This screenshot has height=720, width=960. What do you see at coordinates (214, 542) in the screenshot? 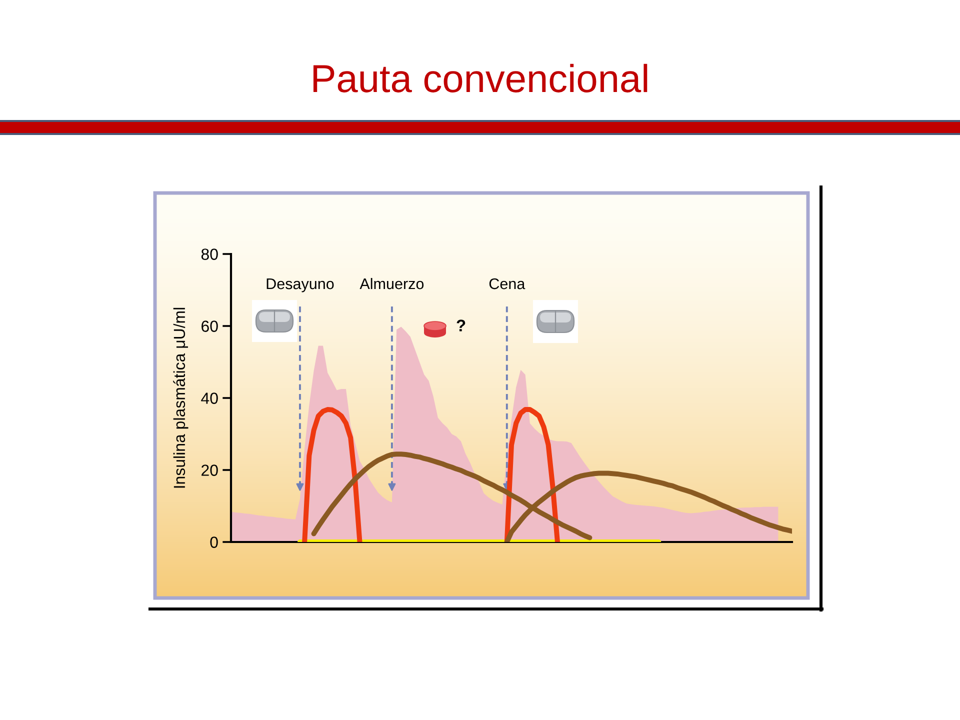
I see `y-tick-label: 0` at bounding box center [214, 542].